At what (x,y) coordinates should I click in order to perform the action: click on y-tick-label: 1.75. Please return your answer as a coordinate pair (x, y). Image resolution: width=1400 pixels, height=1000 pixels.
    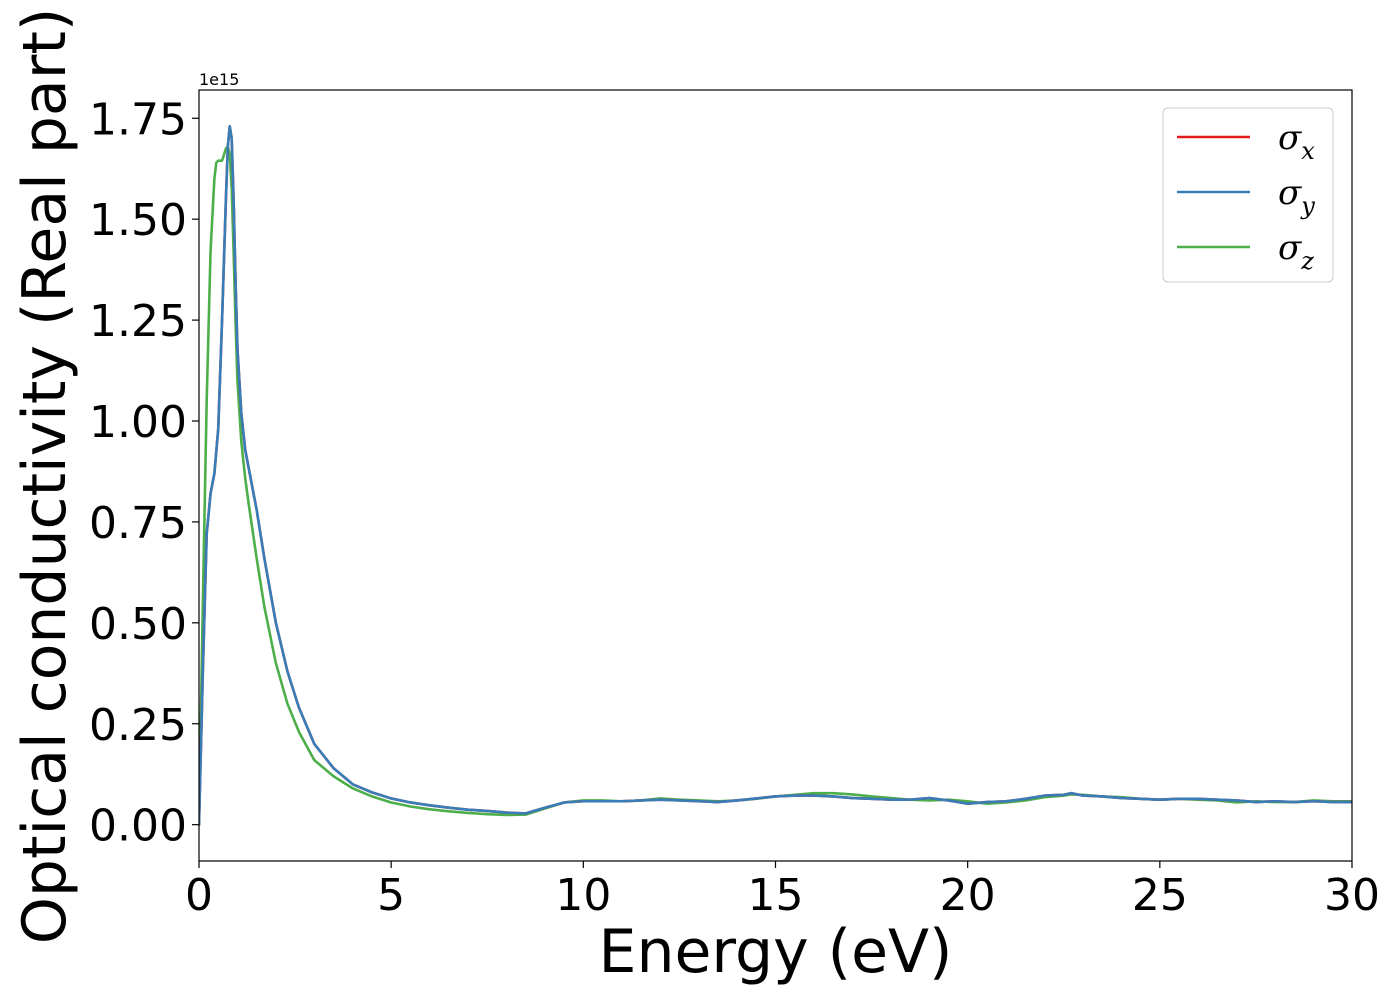
    Looking at the image, I should click on (138, 119).